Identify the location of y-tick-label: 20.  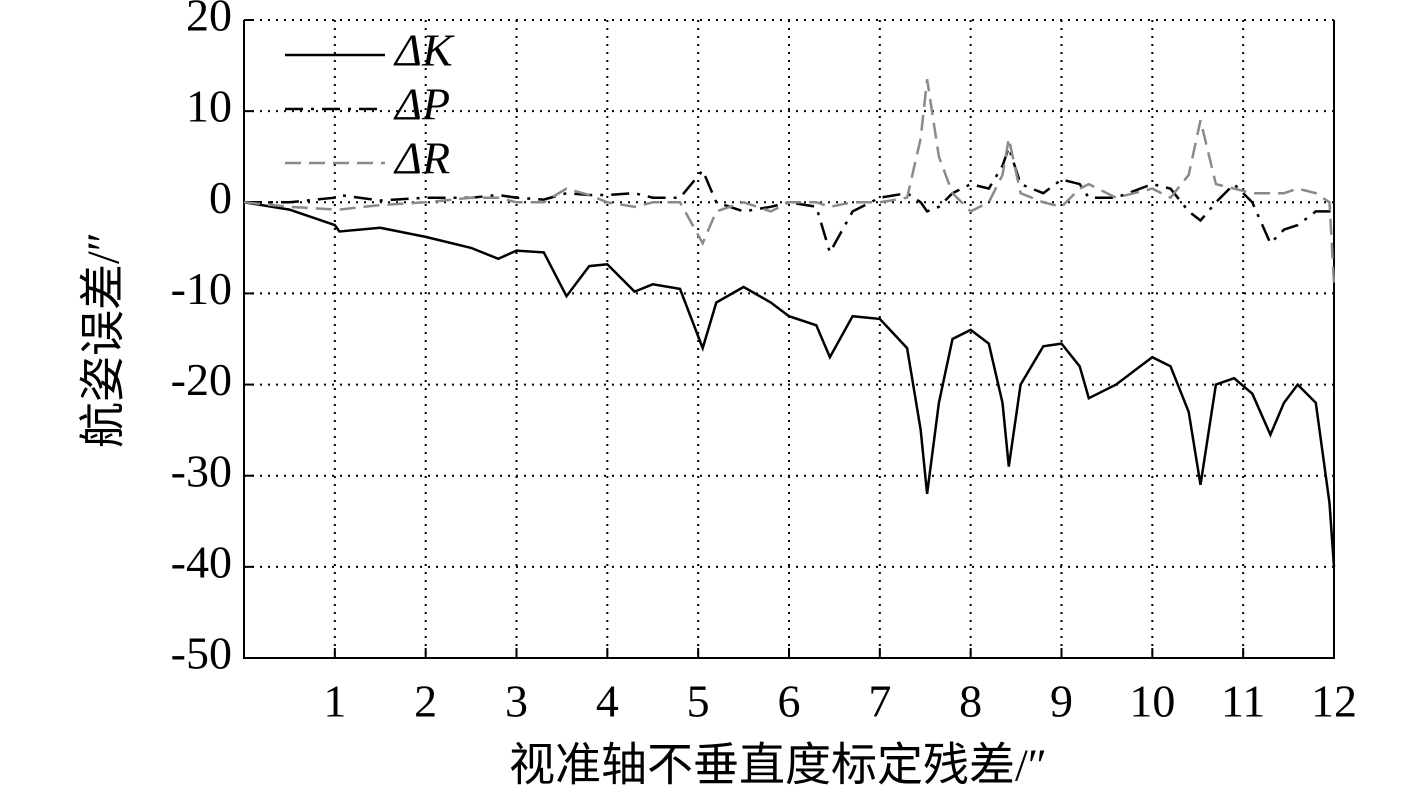
(209, 20).